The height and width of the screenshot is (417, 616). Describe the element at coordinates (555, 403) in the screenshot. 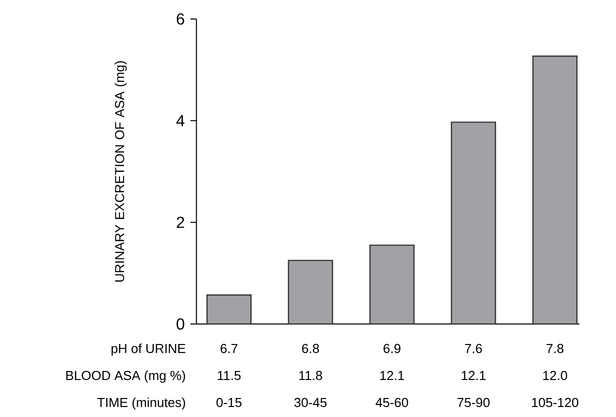

I see `x-tick-label: 105-120` at that location.